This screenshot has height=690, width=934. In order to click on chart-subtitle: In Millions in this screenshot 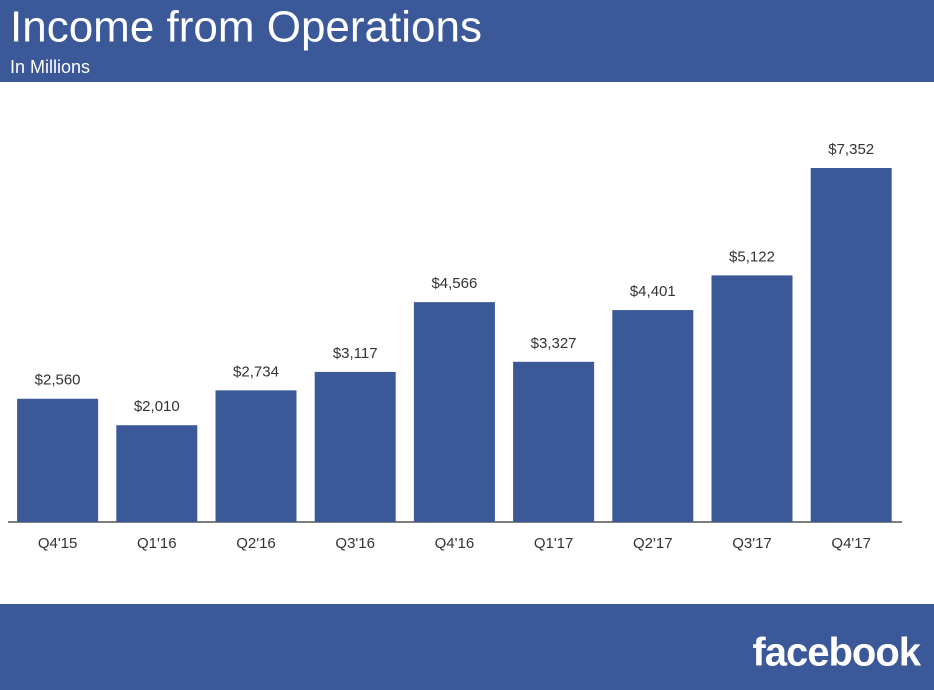, I will do `click(50, 67)`.